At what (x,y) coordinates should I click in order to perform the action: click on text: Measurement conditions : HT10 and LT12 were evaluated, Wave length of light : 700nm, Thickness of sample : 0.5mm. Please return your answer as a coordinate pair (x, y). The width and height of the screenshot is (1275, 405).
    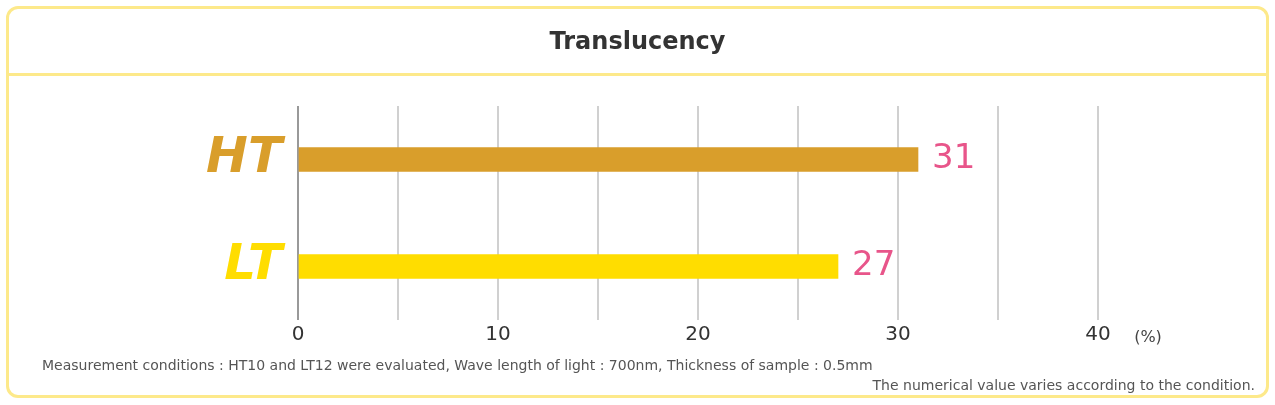
    Looking at the image, I should click on (457, 365).